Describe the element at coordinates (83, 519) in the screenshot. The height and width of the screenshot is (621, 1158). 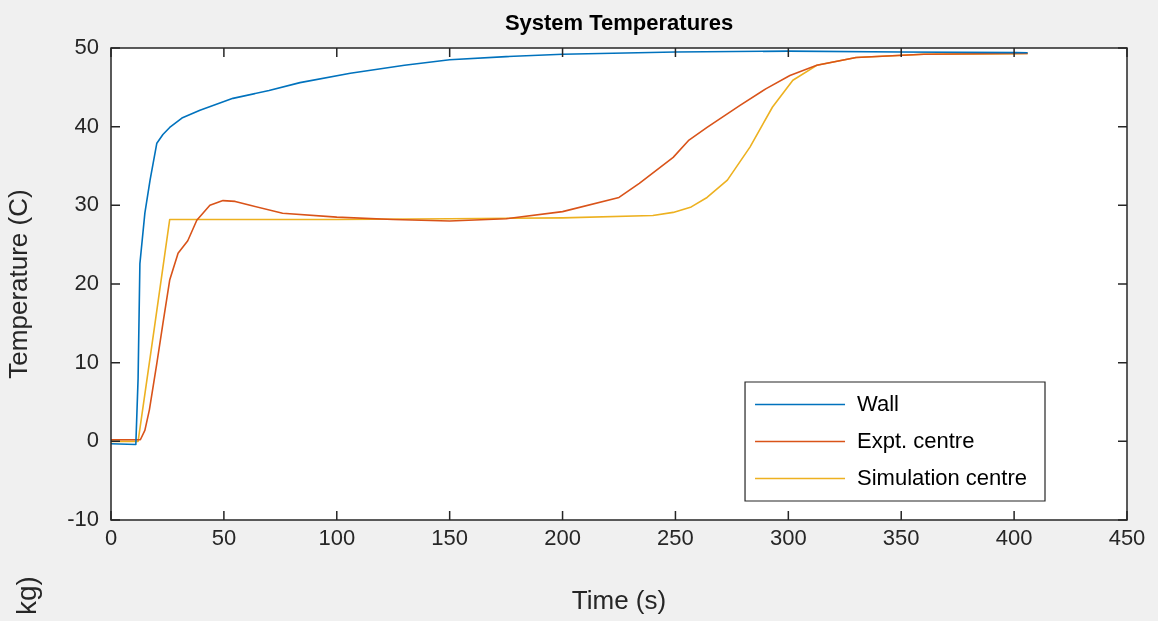
I see `y-tick-label: -10` at that location.